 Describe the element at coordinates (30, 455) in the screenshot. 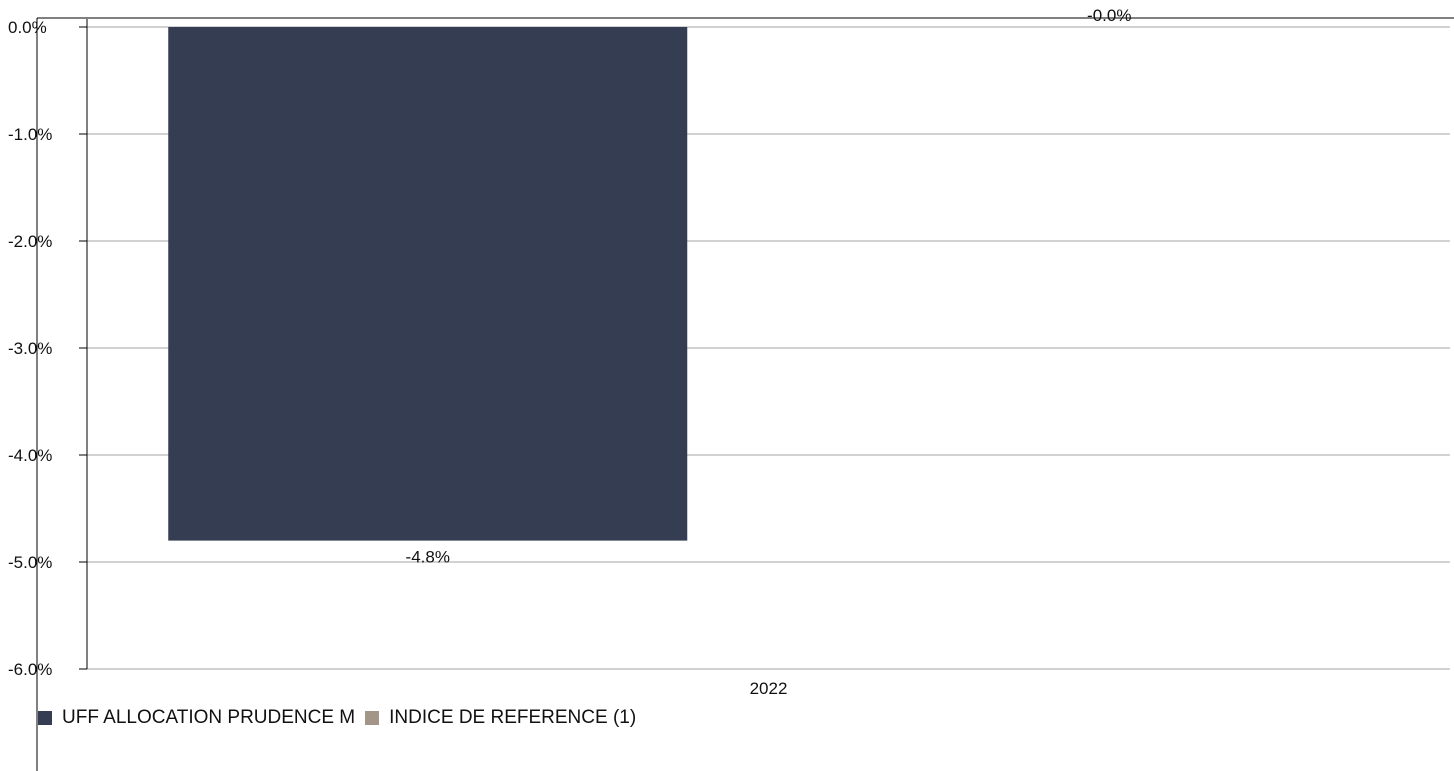

I see `y-tick-label: -4.0%` at that location.